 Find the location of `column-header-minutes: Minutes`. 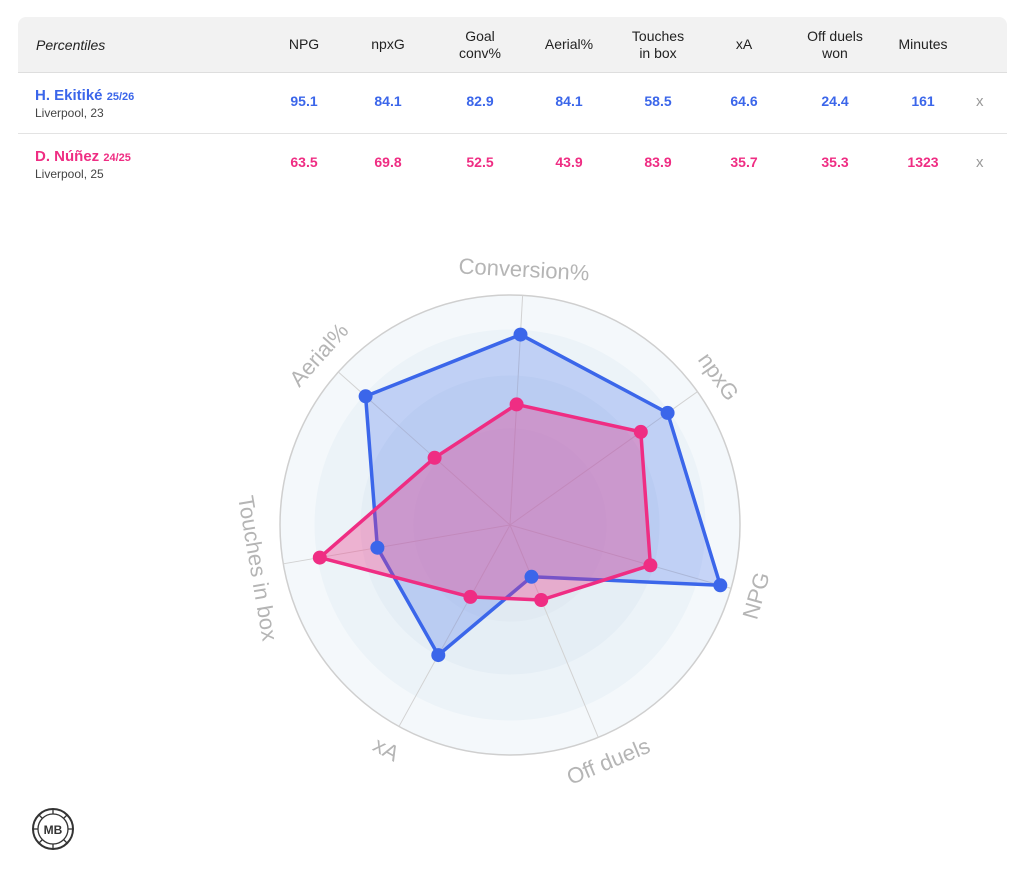

column-header-minutes: Minutes is located at coordinates (923, 44).